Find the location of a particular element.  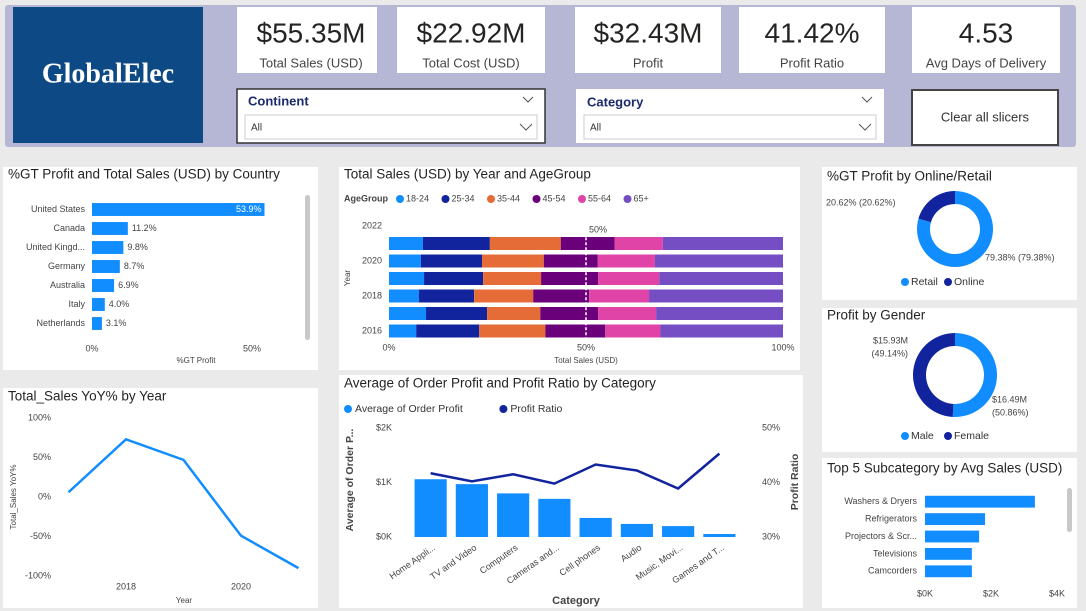

y-tick-label: 2018 is located at coordinates (372, 295).